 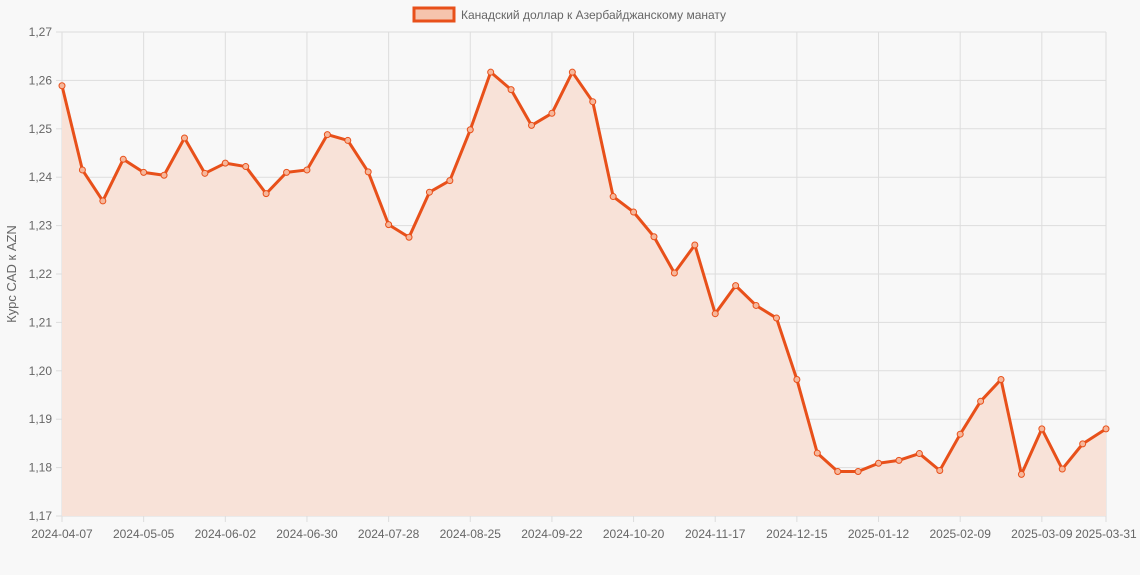 I want to click on y-tick-label: 1,19, so click(x=41, y=419).